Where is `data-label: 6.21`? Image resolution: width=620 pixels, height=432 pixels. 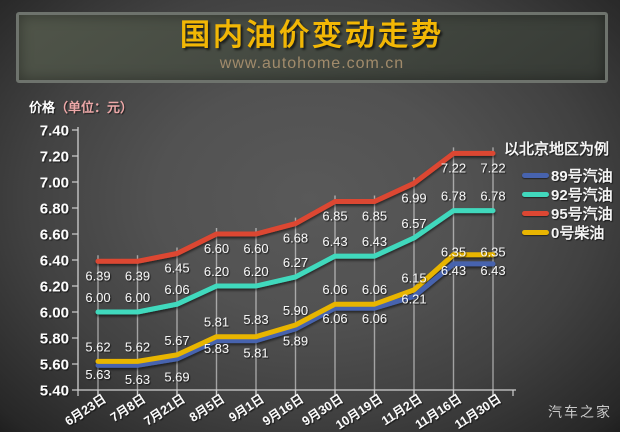
data-label: 6.21 is located at coordinates (413, 299).